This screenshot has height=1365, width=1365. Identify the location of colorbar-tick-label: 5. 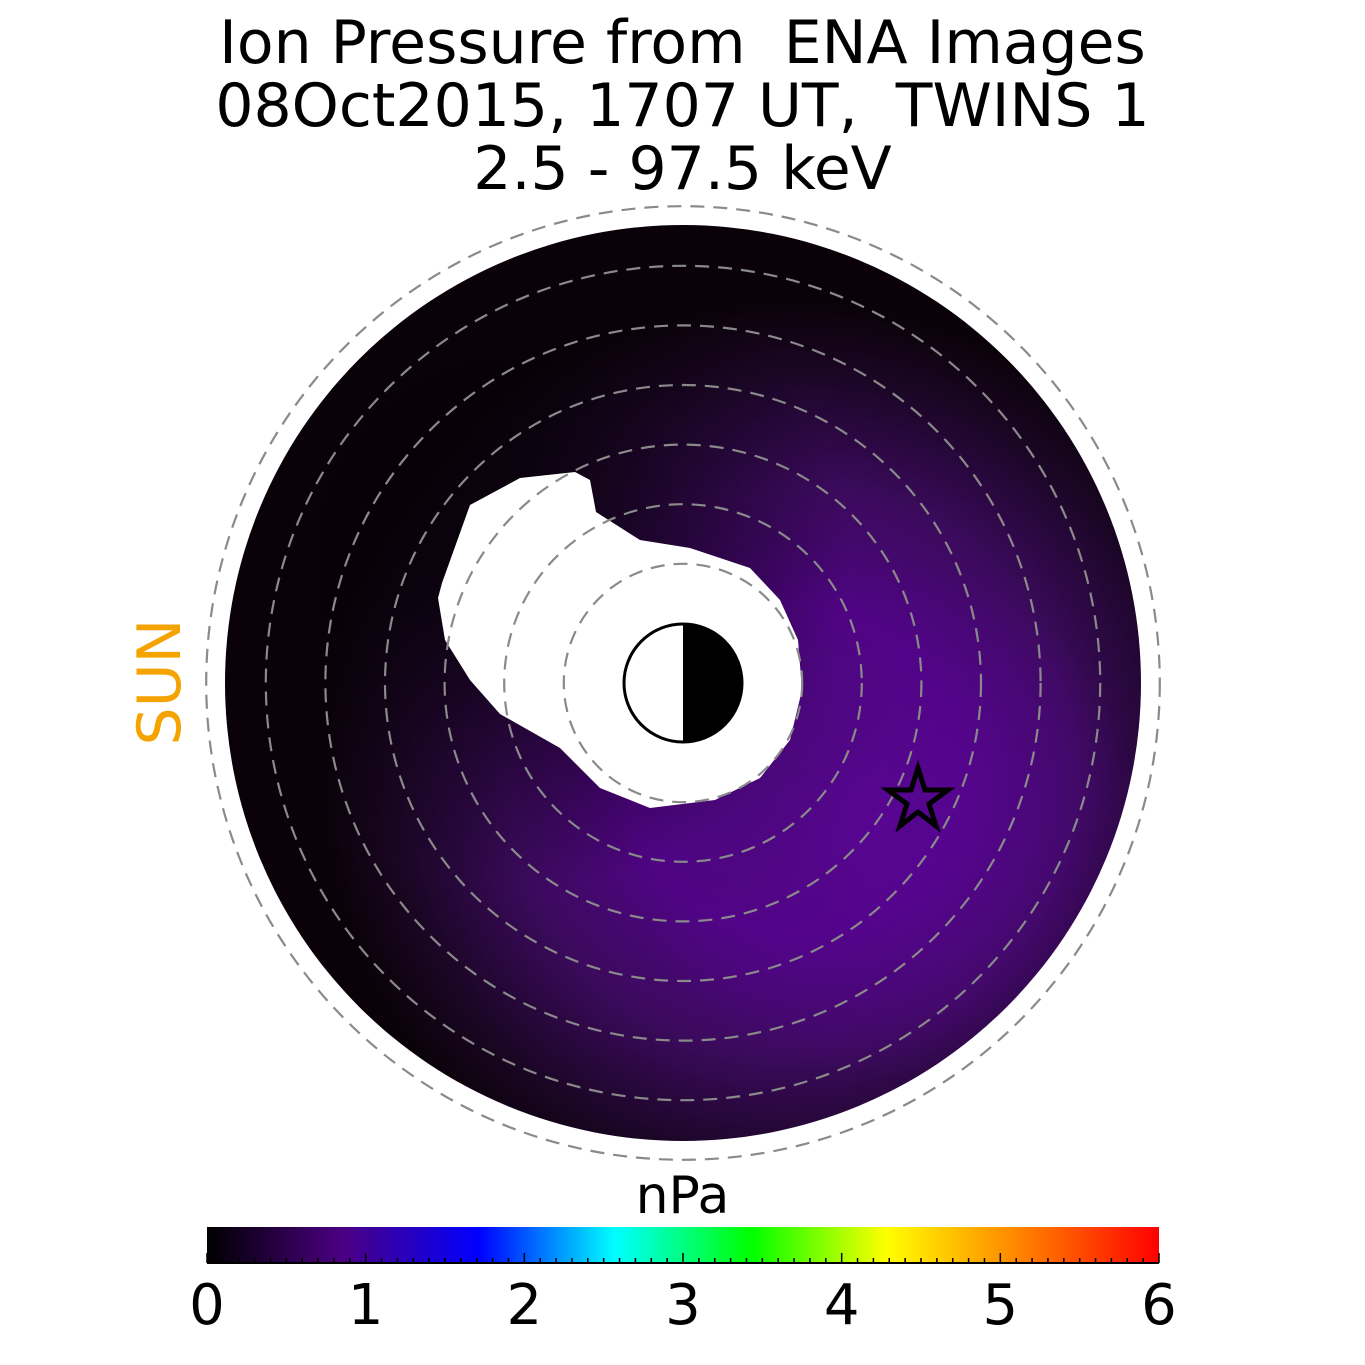
(1000, 1305).